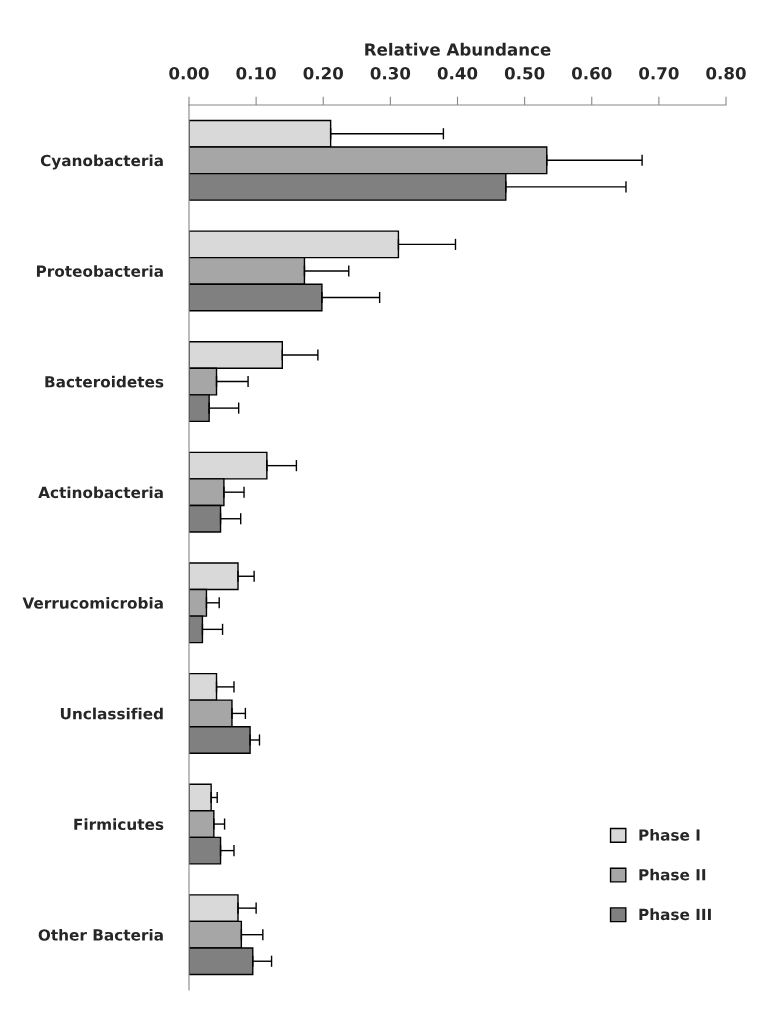 The height and width of the screenshot is (1009, 757). I want to click on x-tick-label: 0.40, so click(457, 73).